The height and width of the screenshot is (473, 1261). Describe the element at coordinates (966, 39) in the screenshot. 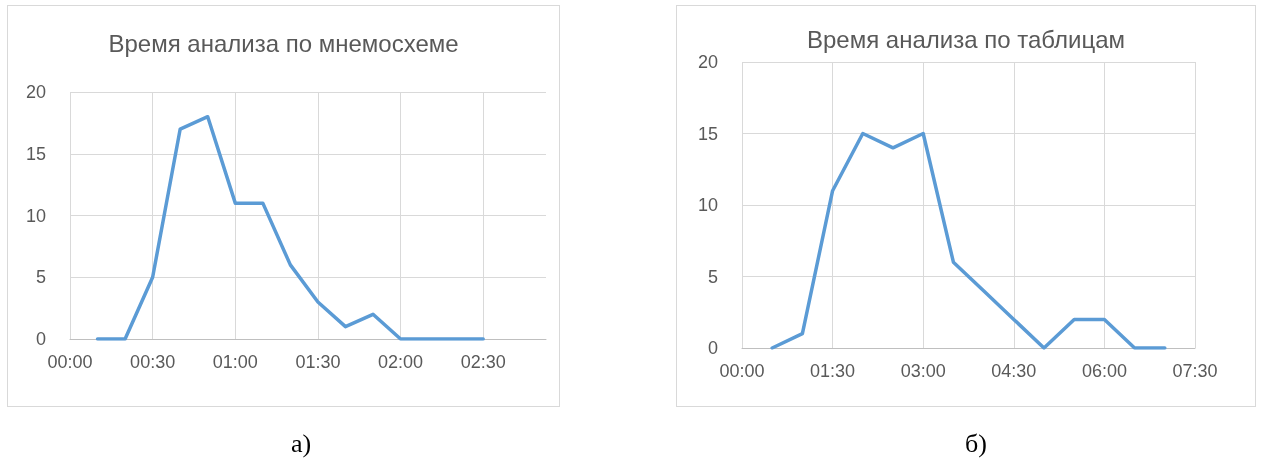

I see `chart-title: Время анализа по таблицам` at that location.